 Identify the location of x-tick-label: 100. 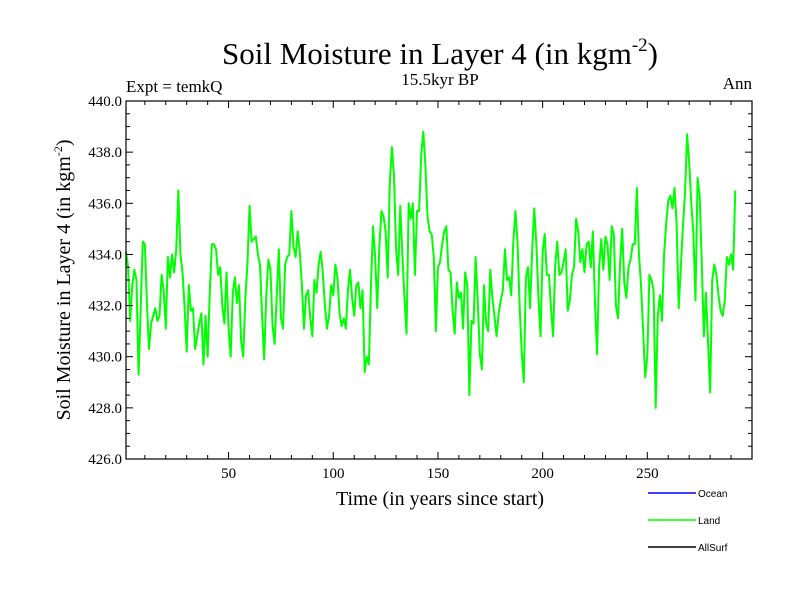
(333, 474).